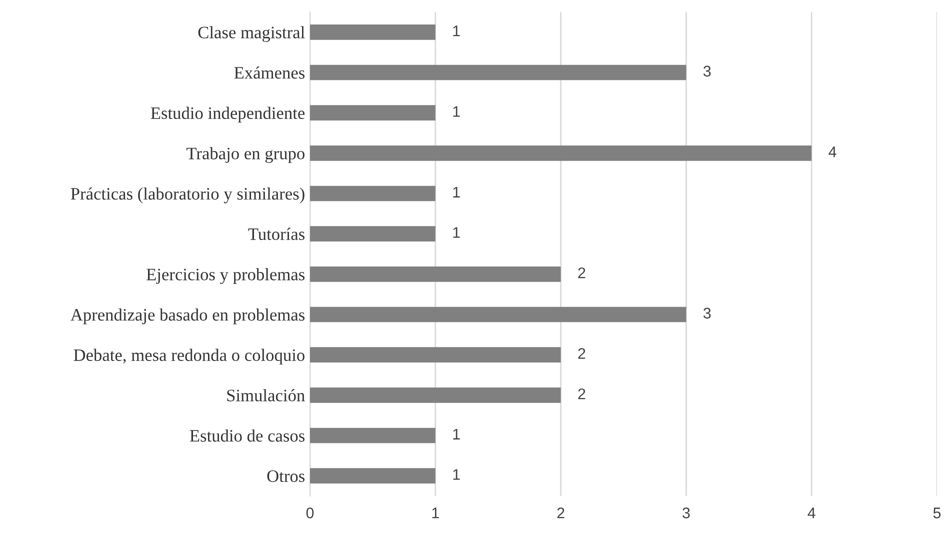 The height and width of the screenshot is (536, 950). I want to click on y-tick-label: Otros, so click(286, 476).